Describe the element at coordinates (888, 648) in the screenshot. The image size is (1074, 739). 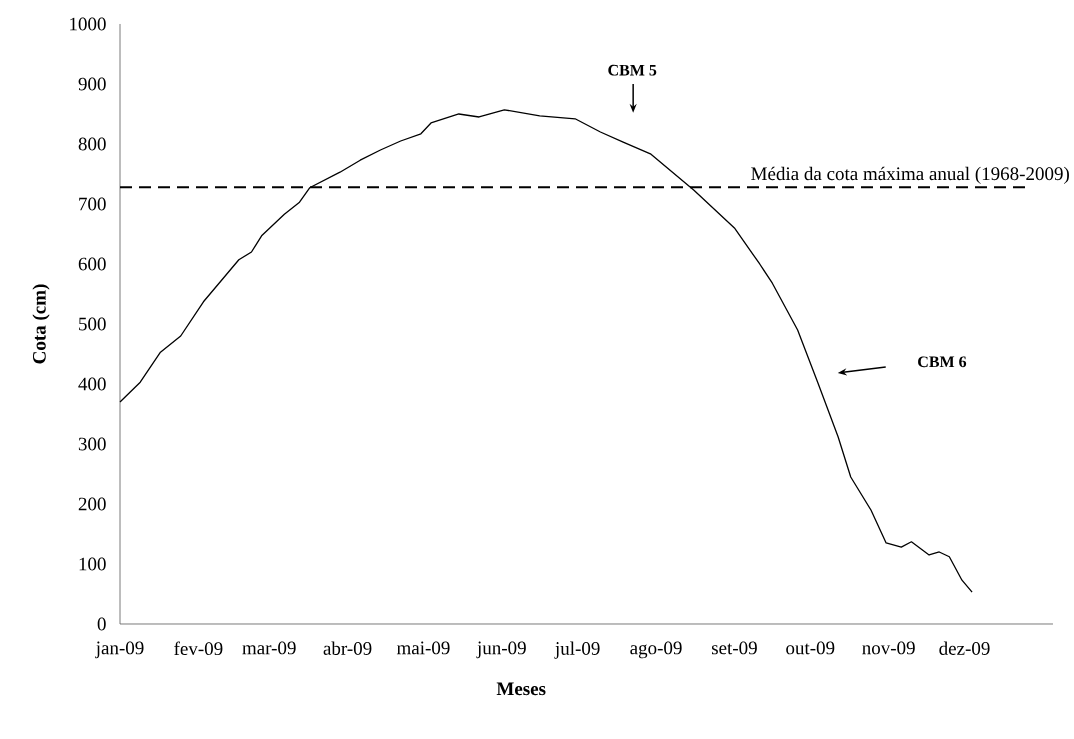
I see `x-tick-label: nov-09` at that location.